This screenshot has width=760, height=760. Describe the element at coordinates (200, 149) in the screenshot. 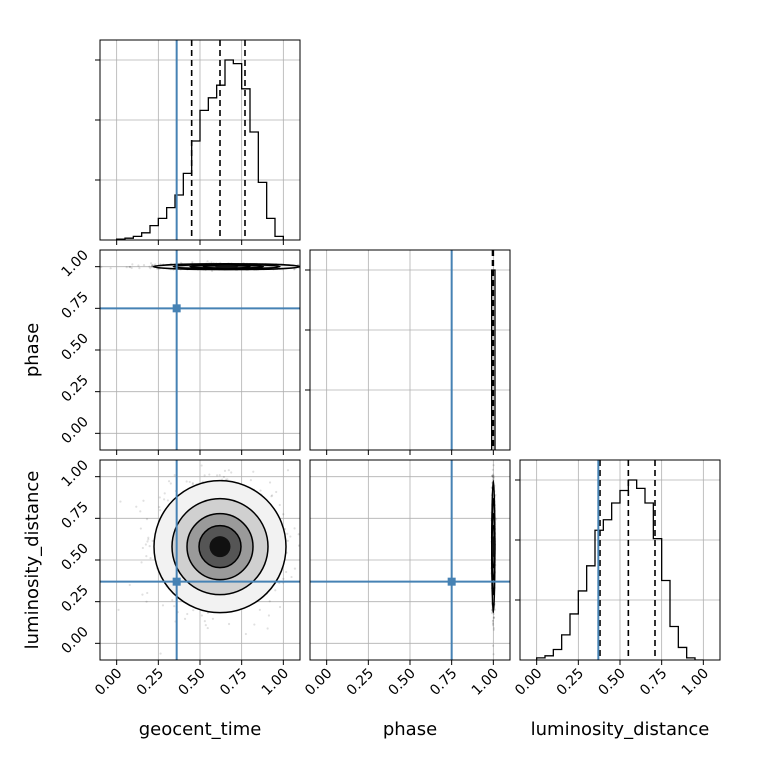

I see `histogram-geocent-time` at that location.